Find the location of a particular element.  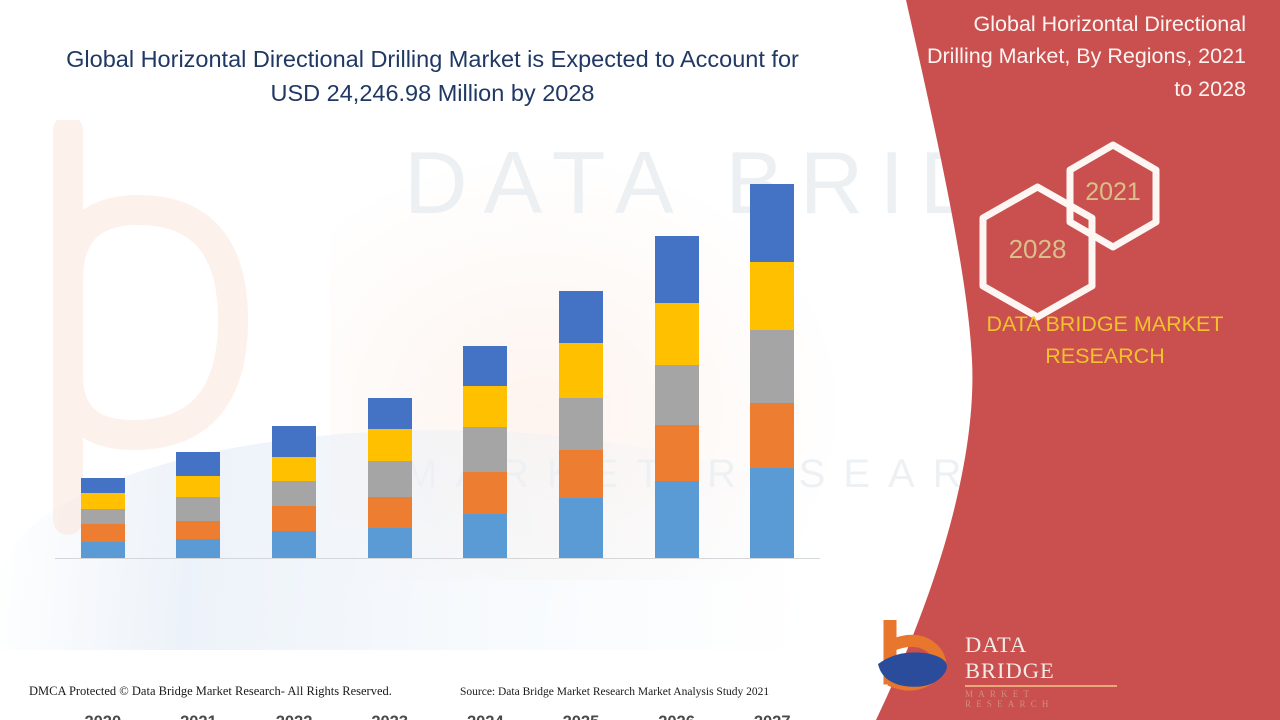

x-axis-tick-2020: 2020 is located at coordinates (103, 716).